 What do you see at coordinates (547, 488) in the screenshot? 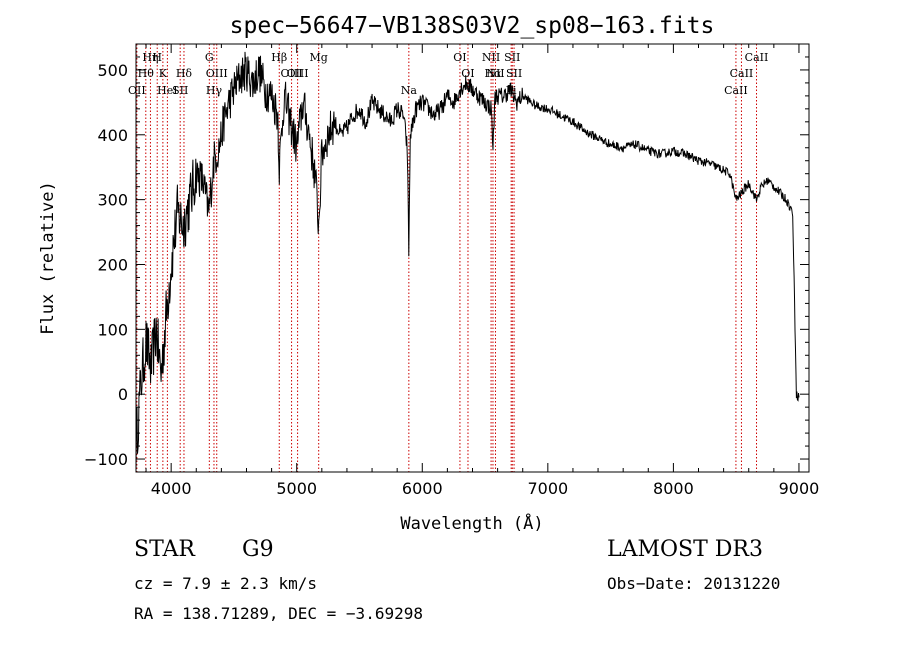
I see `x-tick-label-3: 7000` at bounding box center [547, 488].